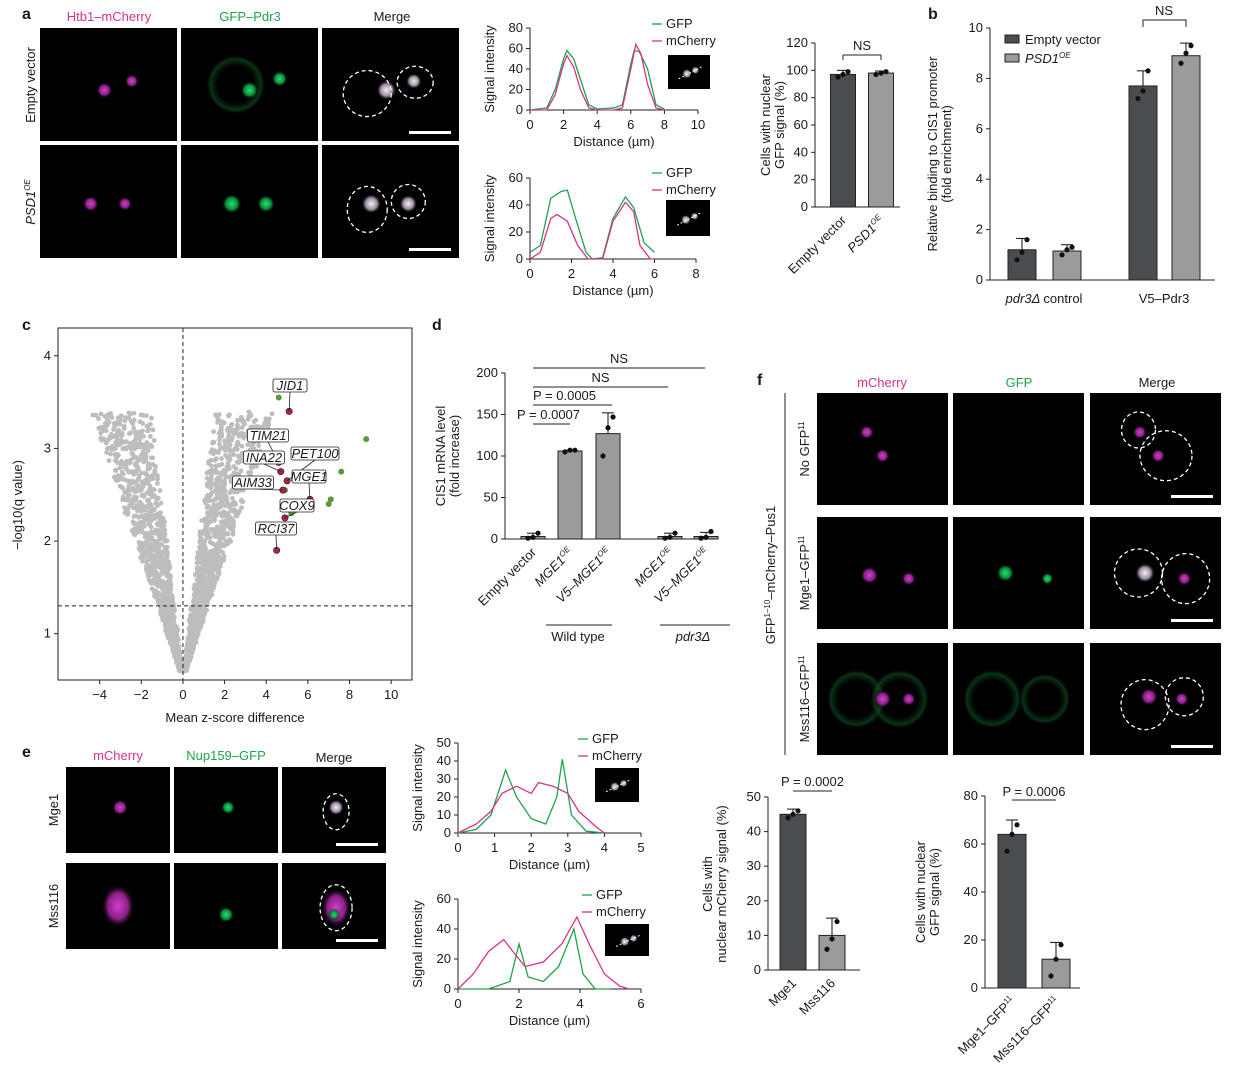  What do you see at coordinates (99, 694) in the screenshot?
I see `x-tick-label: −4` at bounding box center [99, 694].